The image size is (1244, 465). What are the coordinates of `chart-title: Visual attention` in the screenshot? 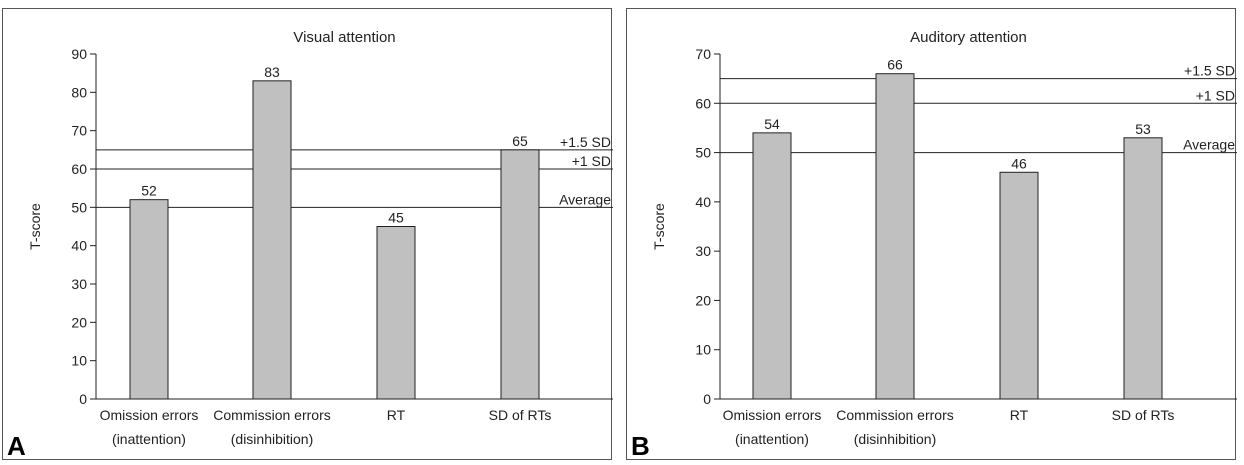 It's located at (344, 37).